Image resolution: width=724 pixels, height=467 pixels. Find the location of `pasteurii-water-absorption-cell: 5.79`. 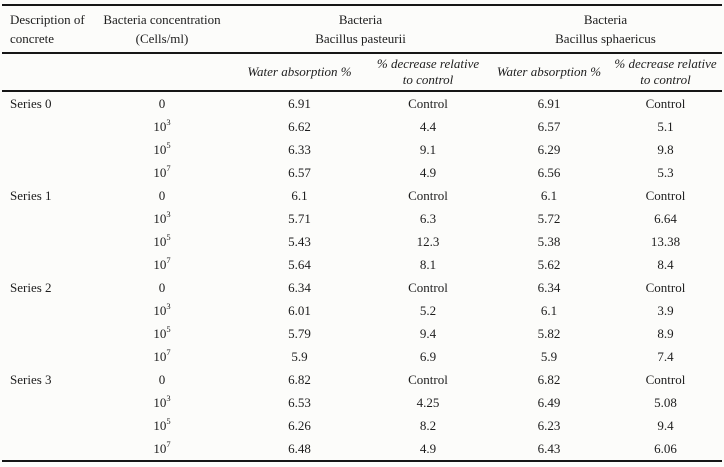

pasteurii-water-absorption-cell: 5.79 is located at coordinates (299, 333).